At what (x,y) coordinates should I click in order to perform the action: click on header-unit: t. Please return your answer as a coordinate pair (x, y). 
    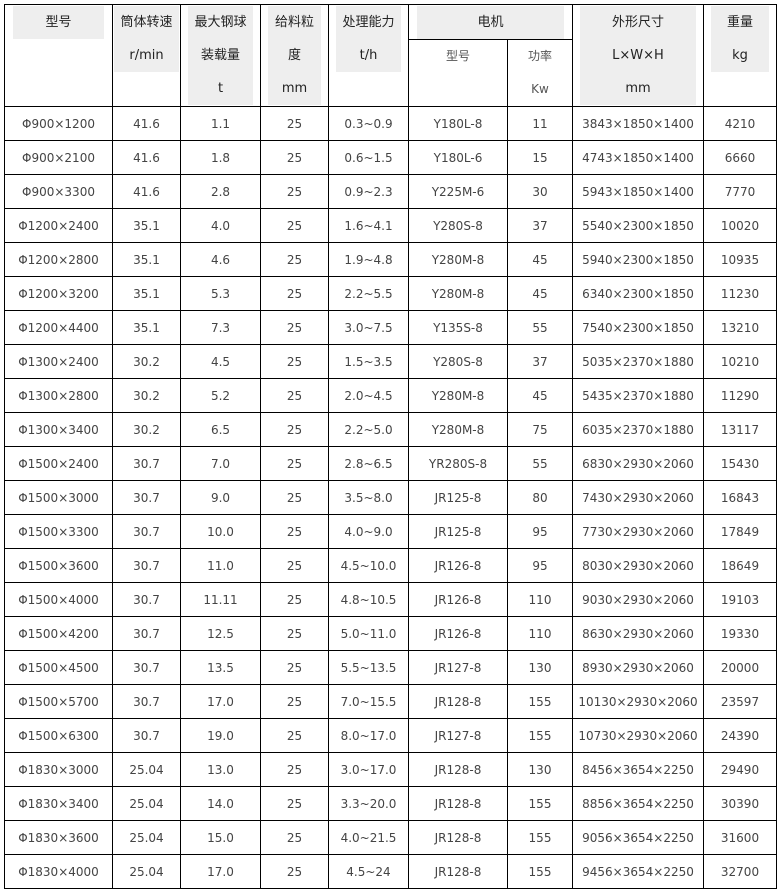
    Looking at the image, I should click on (220, 88).